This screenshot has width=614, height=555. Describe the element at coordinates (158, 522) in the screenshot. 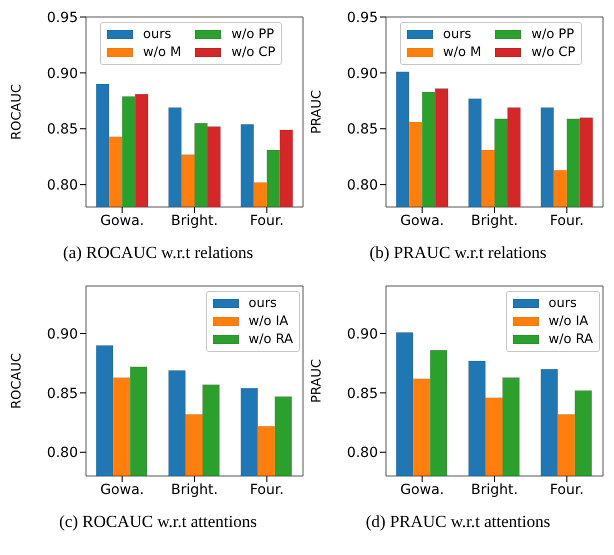

I see `text: (c) ROCAUC w.r.t attentions` at that location.